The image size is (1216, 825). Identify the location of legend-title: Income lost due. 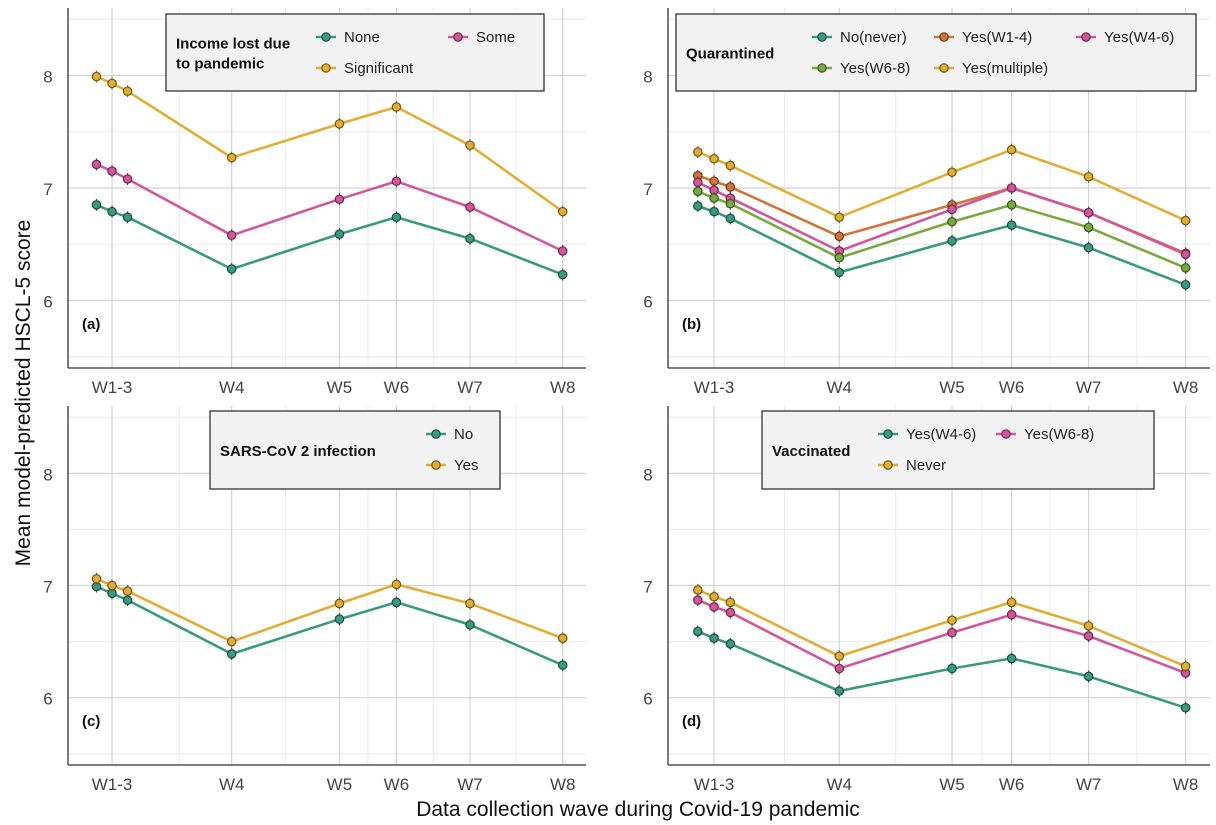
(233, 44).